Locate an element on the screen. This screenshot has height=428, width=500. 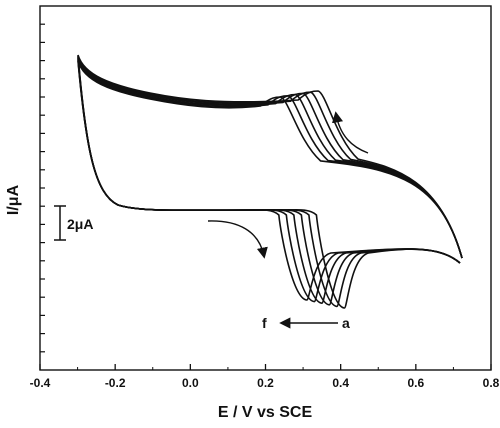
scale-bar is located at coordinates (60, 223).